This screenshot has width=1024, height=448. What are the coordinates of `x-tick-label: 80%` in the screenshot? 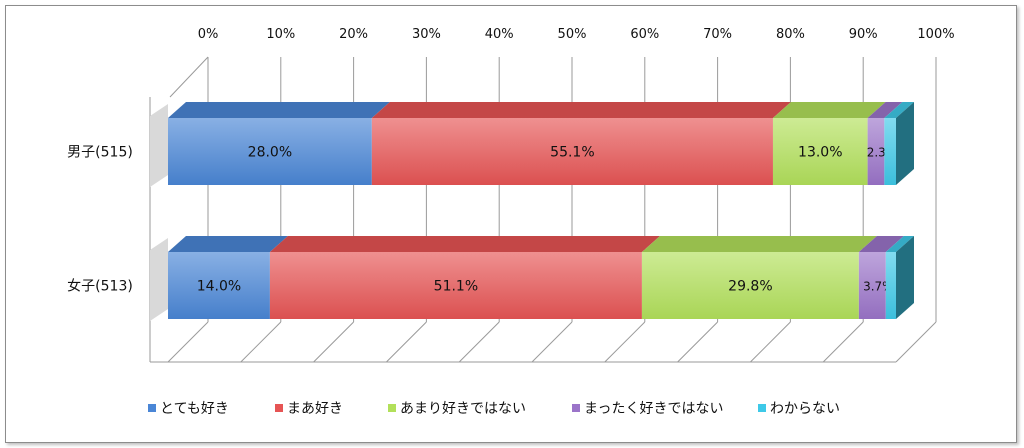 It's located at (790, 34).